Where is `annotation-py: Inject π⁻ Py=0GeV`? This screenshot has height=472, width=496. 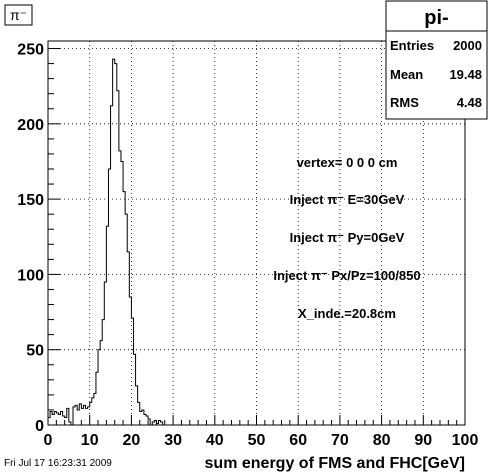 annotation-py: Inject π⁻ Py=0GeV is located at coordinates (347, 237).